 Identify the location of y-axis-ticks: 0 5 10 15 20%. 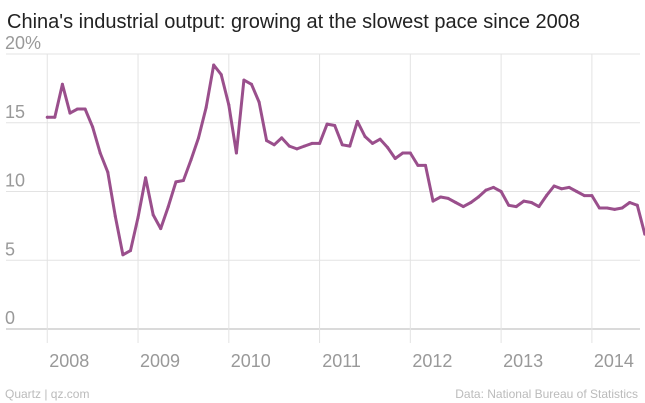
(23, 180).